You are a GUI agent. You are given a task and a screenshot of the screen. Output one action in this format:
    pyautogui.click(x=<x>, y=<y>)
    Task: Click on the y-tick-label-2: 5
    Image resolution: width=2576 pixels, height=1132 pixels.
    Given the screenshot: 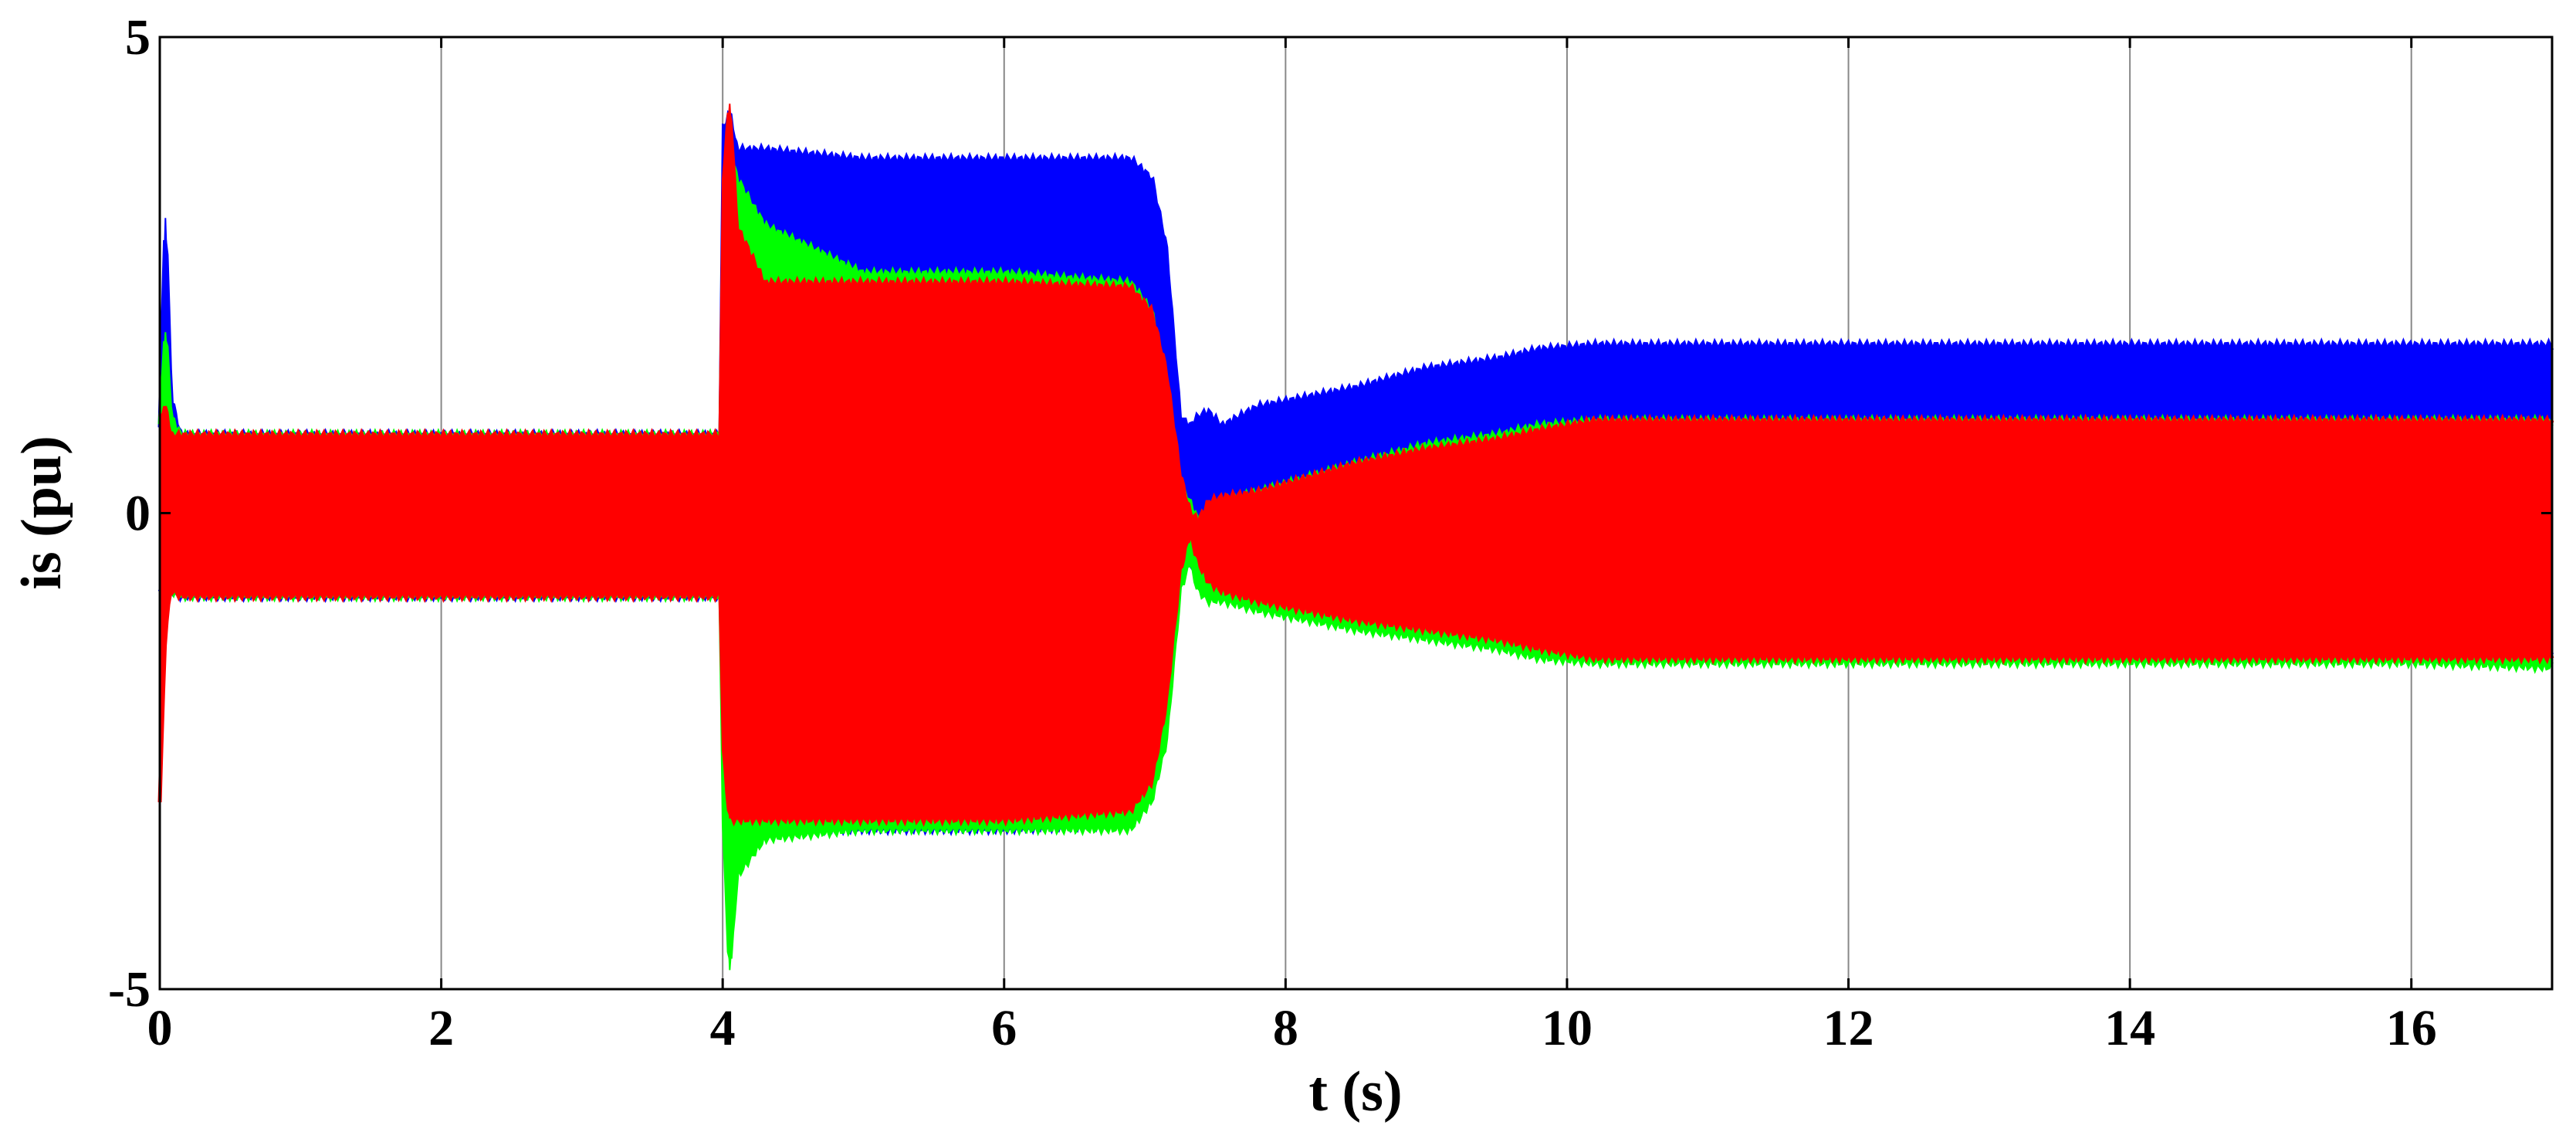 What is the action you would take?
    pyautogui.click(x=138, y=37)
    